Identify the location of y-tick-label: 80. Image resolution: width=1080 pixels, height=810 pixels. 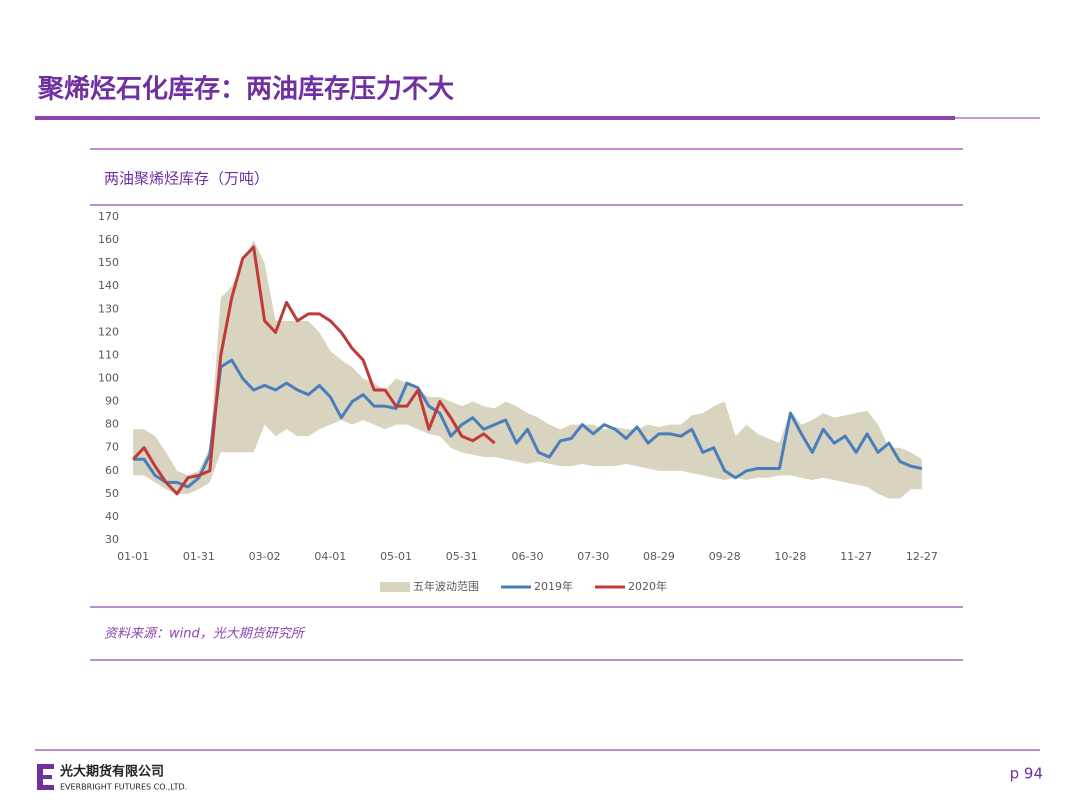
(112, 424).